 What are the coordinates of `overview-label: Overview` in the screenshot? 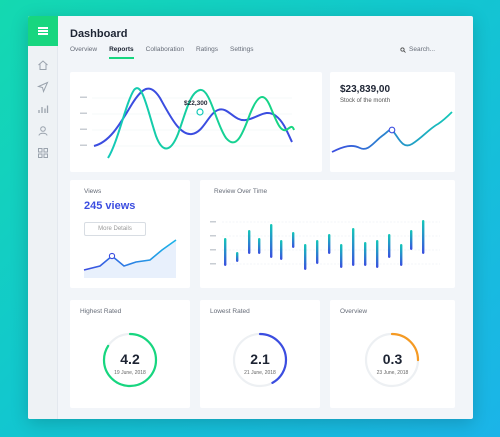 It's located at (354, 311).